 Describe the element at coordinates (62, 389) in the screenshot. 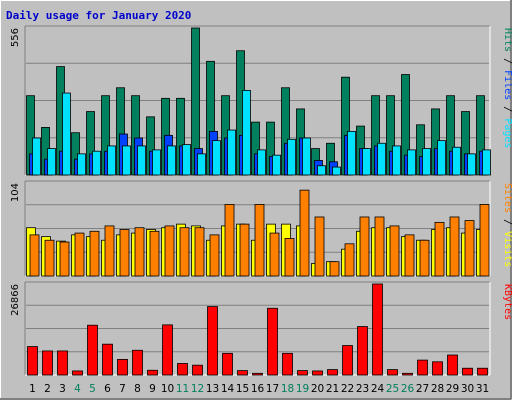

I see `day-label-3: 3` at that location.